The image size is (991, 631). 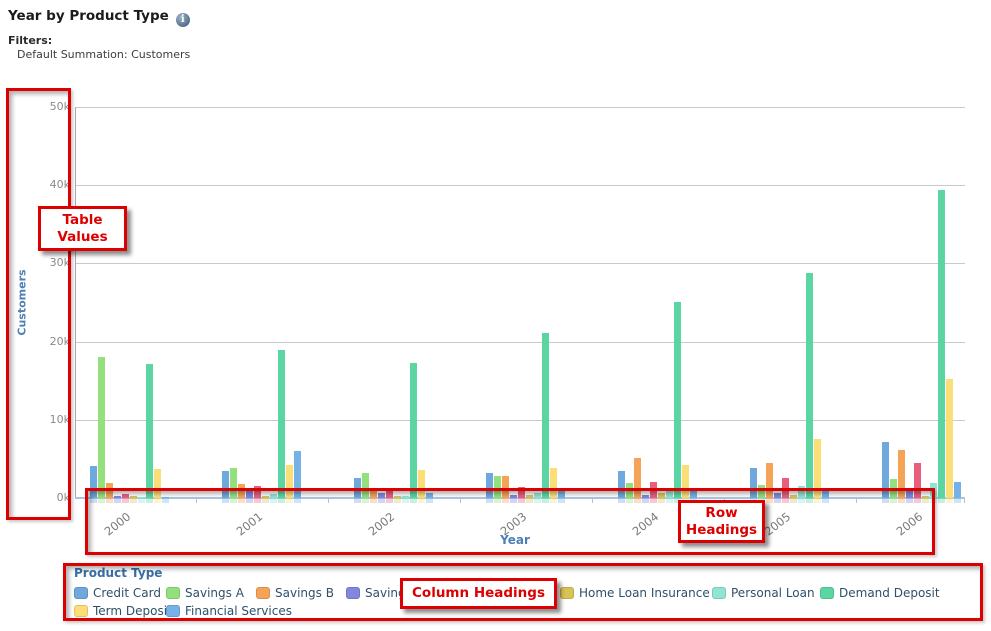 I want to click on bar-personal-loan-2000, so click(x=141, y=500).